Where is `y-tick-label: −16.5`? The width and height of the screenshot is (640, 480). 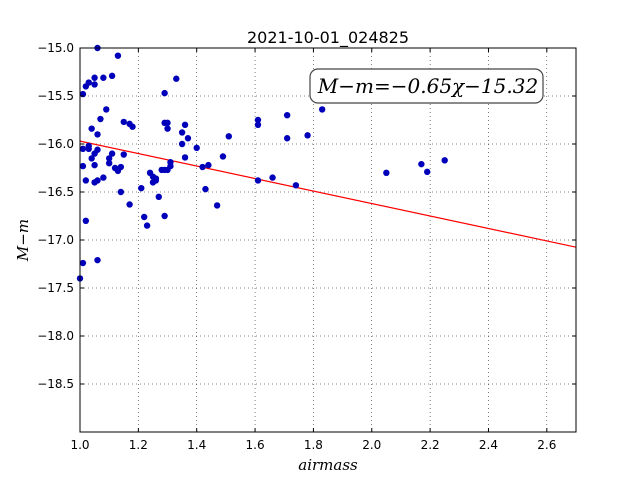 y-tick-label: −16.5 is located at coordinates (55, 192).